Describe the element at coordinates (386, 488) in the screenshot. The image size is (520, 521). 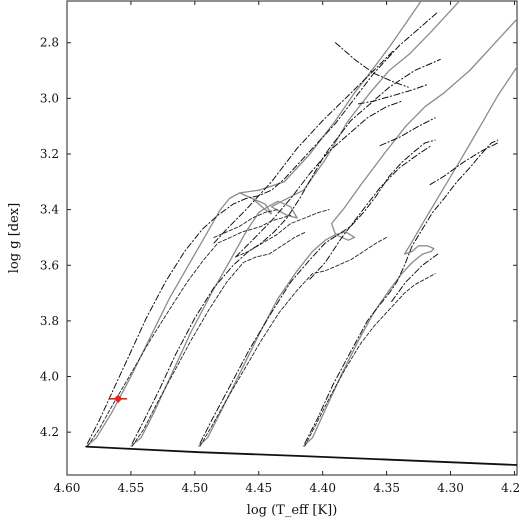
I see `x-tick-label: 4.35` at that location.